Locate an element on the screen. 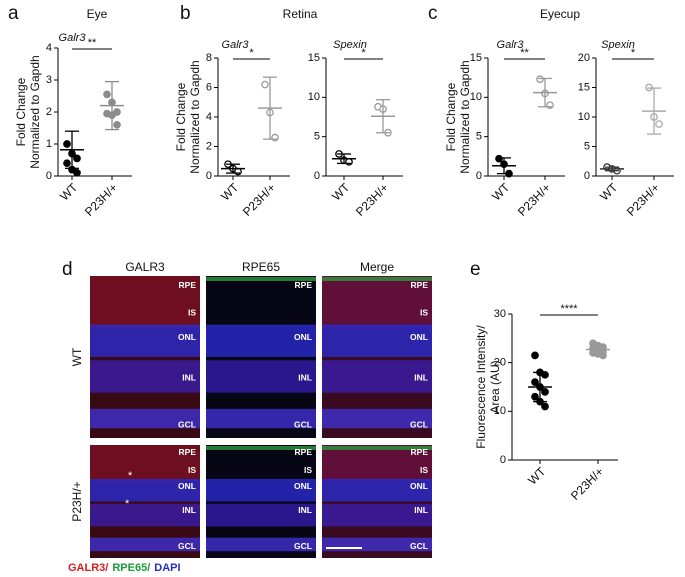 Image resolution: width=685 pixels, height=577 pixels. panel-letter: b is located at coordinates (185, 13).